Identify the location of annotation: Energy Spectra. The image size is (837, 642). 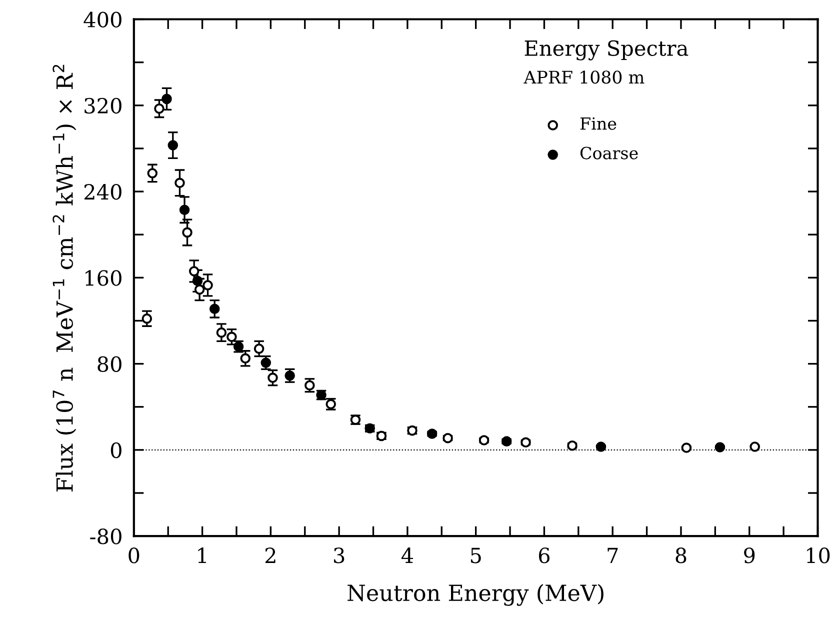
(606, 50).